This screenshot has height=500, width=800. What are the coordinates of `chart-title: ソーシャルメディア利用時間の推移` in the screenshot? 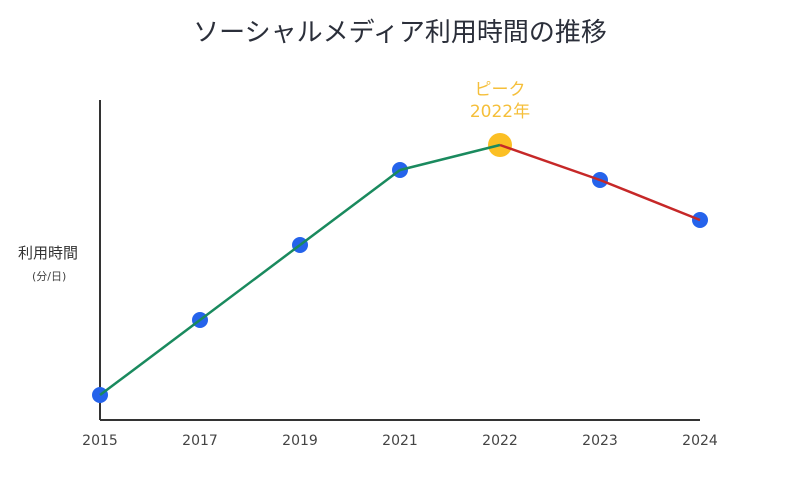 It's located at (400, 33).